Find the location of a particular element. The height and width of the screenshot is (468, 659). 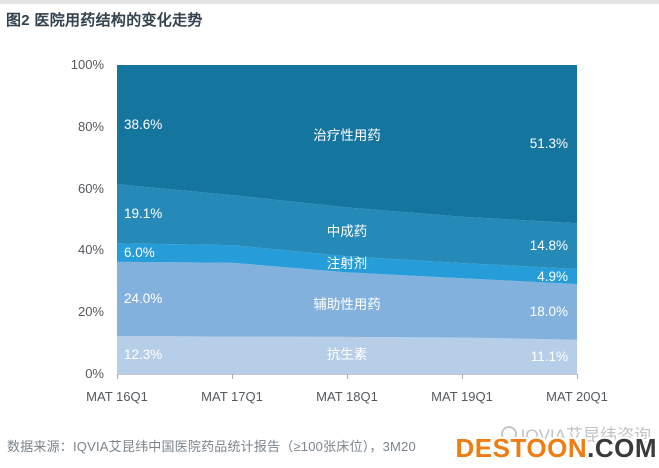

watermark-destoon: DESTOON.COM is located at coordinates (557, 448).